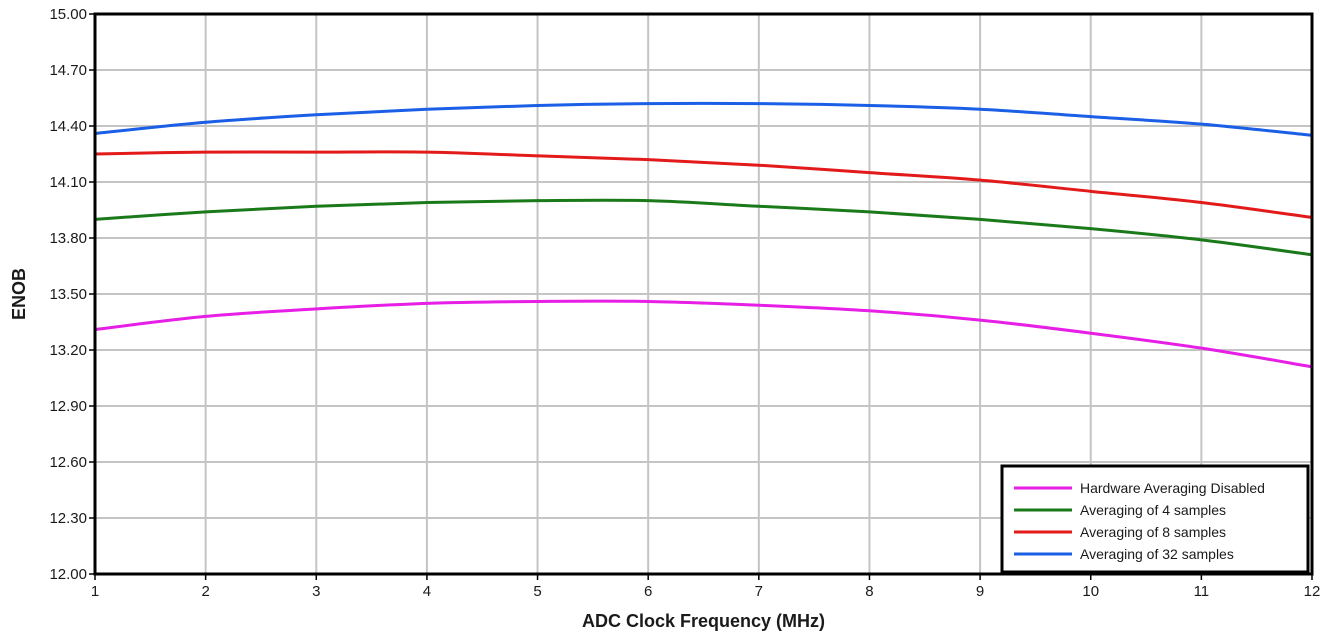 This screenshot has height=634, width=1335. Describe the element at coordinates (703, 621) in the screenshot. I see `x-axis-label: ADC Clock Frequency (MHz)` at that location.